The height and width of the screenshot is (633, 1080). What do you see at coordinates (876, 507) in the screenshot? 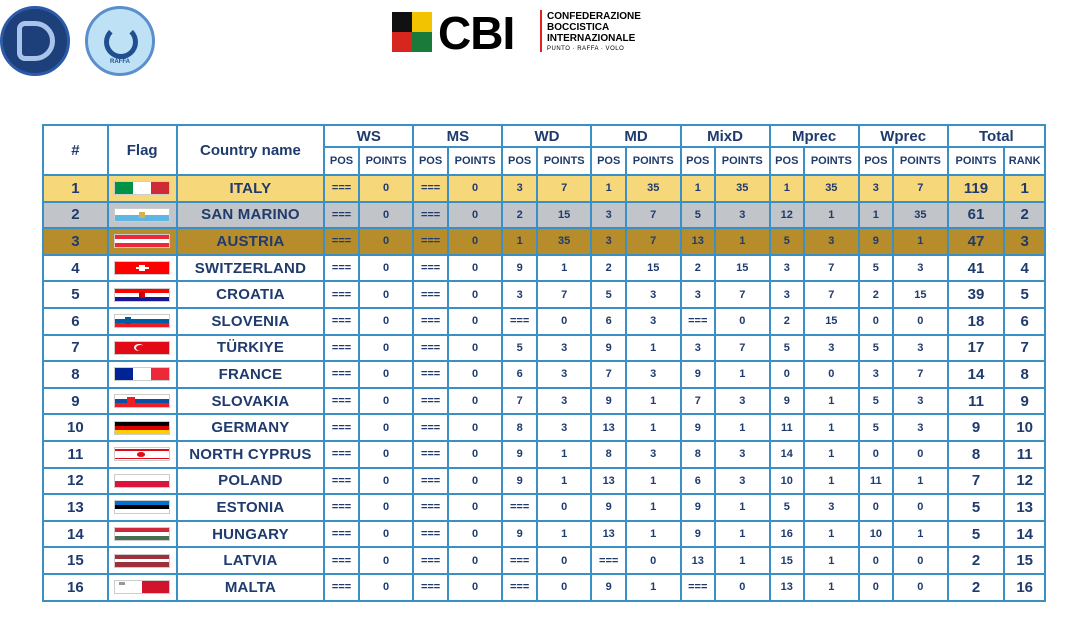
I see `wprec-pos-cell: 0` at bounding box center [876, 507].